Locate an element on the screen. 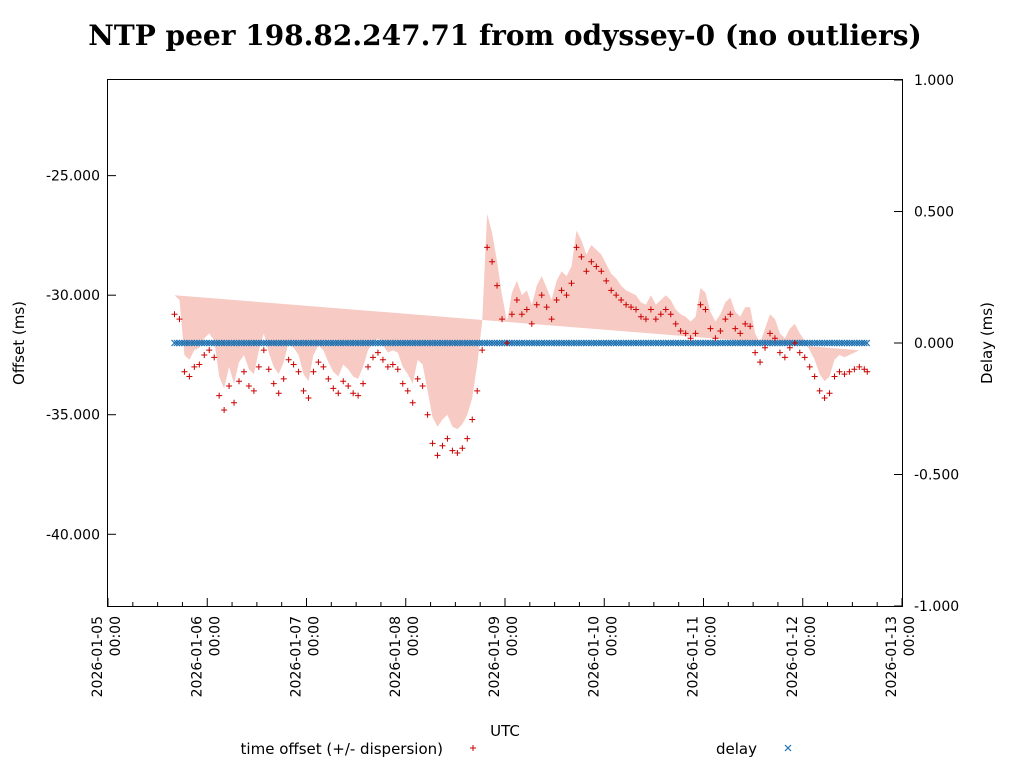  y-tick-label: -30.000 is located at coordinates (73, 296).